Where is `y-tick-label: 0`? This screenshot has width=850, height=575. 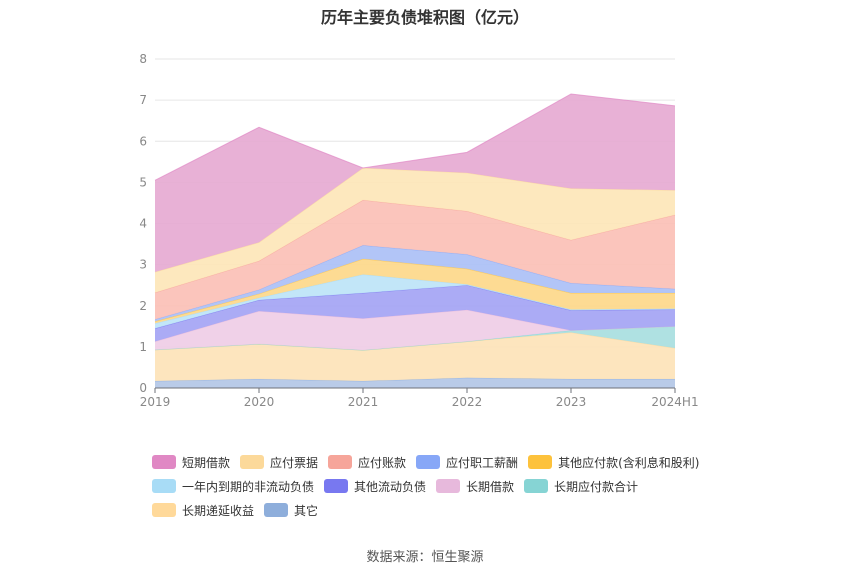
y-tick-label: 0 is located at coordinates (143, 388).